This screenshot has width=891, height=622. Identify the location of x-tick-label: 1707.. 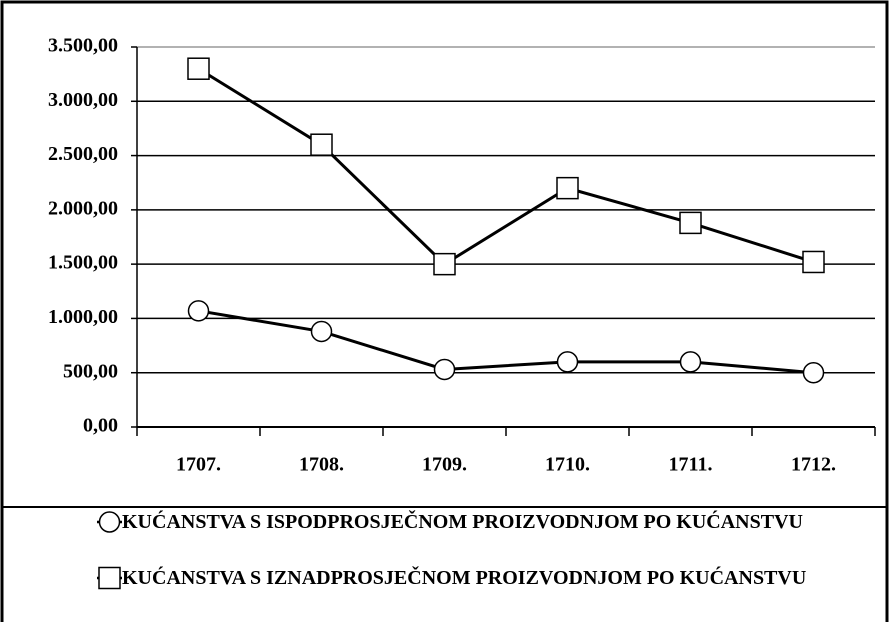
(198, 465).